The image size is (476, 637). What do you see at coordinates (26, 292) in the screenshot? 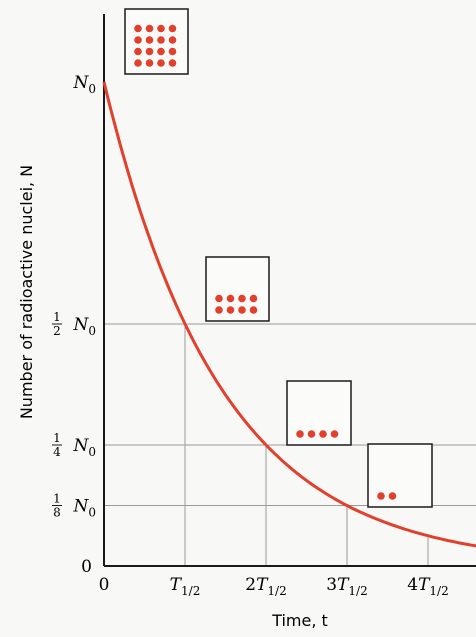
I see `y-axis-title: Number of radioactive nuclei, N` at bounding box center [26, 292].